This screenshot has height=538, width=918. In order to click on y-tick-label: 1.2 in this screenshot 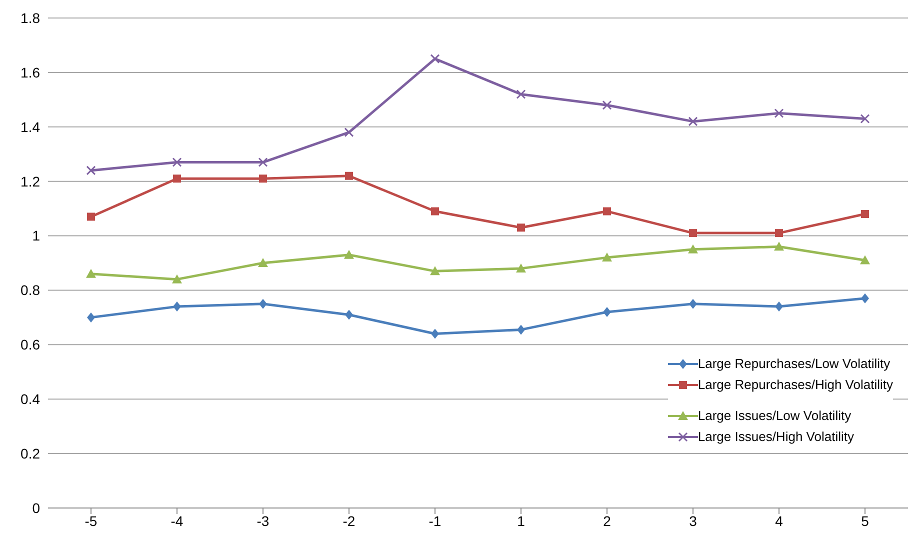, I will do `click(30, 181)`.